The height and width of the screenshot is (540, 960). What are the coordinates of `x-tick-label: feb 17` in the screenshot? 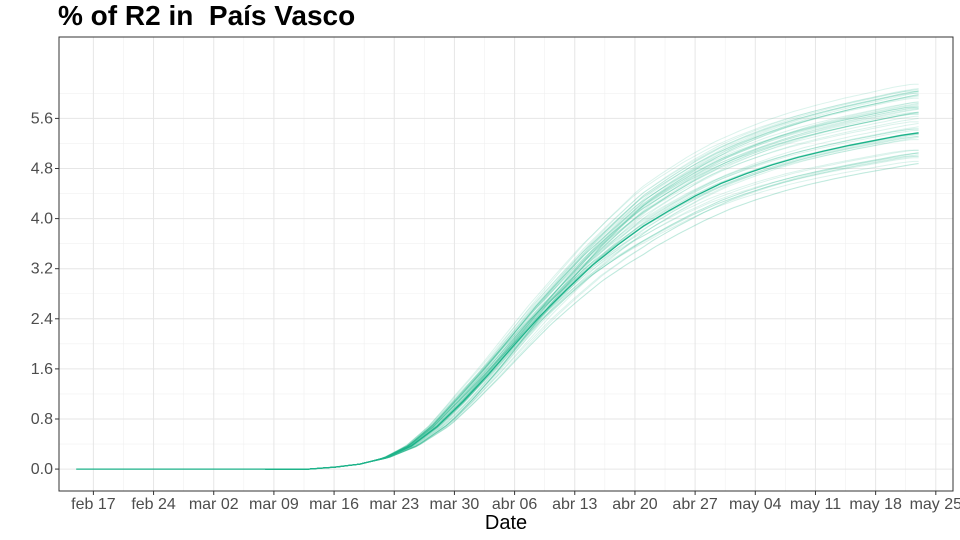 It's located at (93, 504).